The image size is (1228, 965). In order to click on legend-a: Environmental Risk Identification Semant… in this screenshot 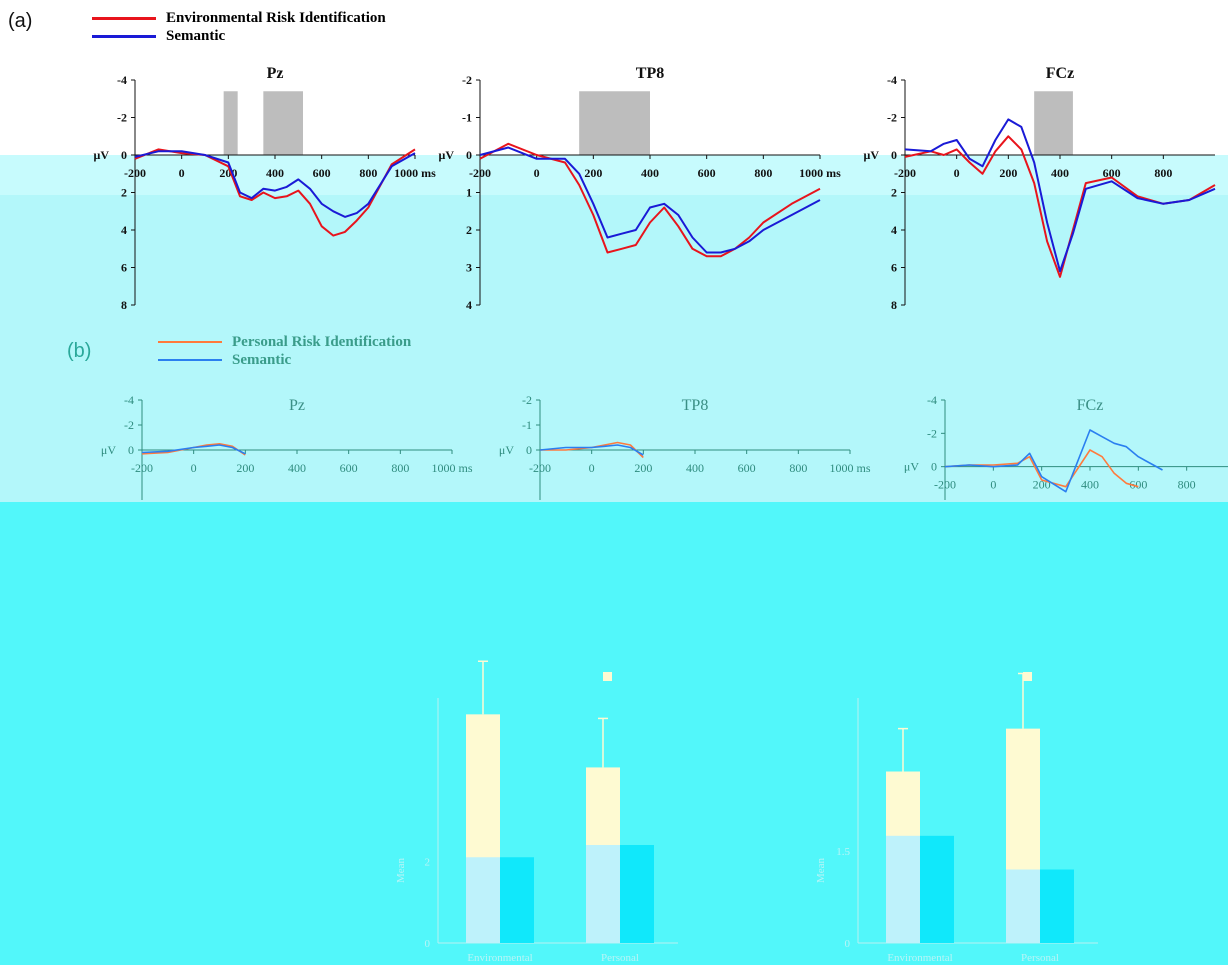, I will do `click(239, 27)`.